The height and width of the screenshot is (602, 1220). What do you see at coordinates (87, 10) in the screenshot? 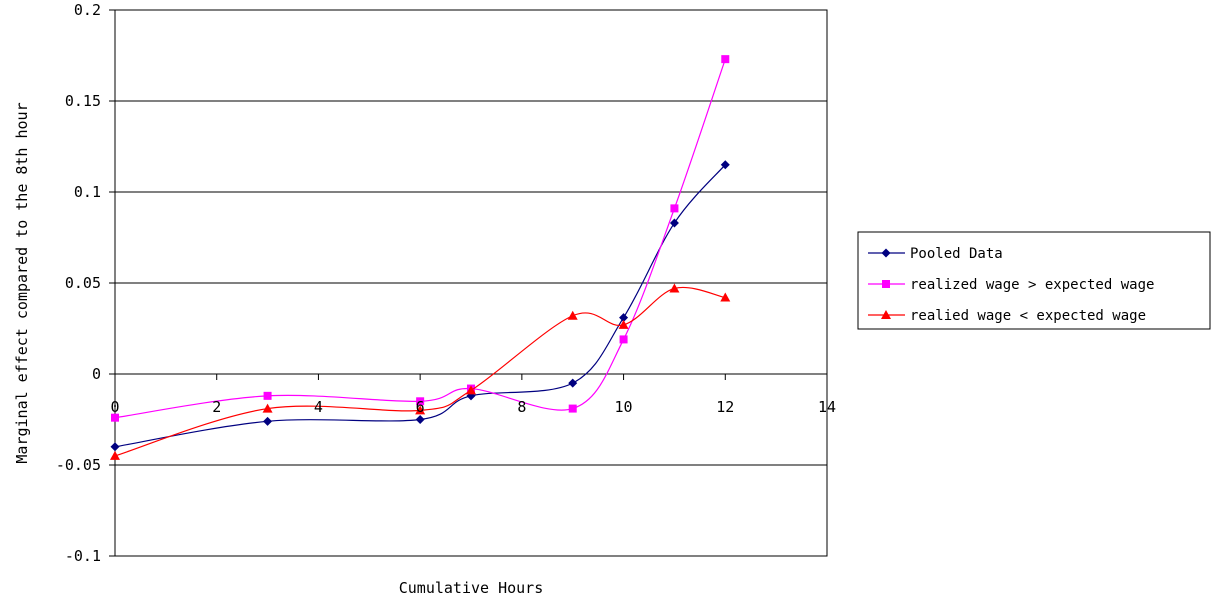
I see `y-tick-label-0: 0.2` at bounding box center [87, 10].